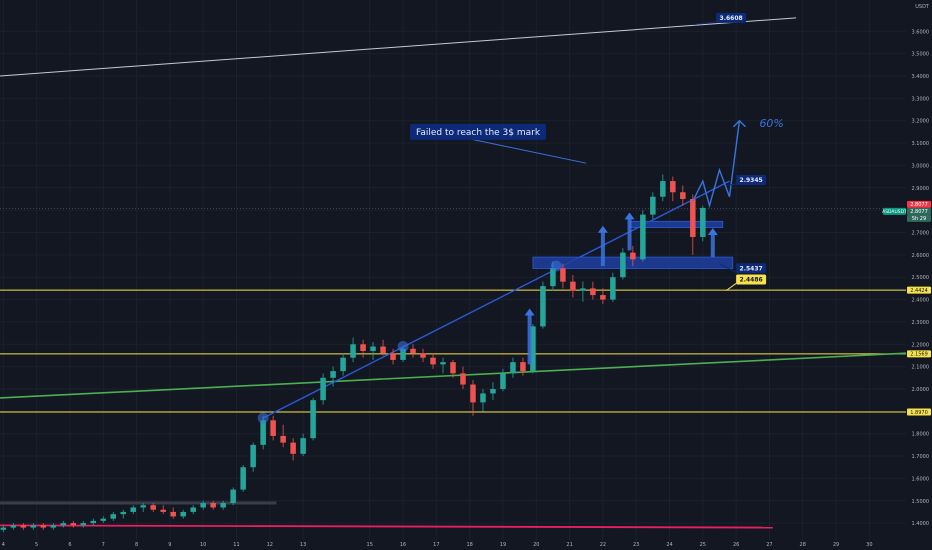  I want to click on price-tick-label: 1.7000, so click(921, 457).